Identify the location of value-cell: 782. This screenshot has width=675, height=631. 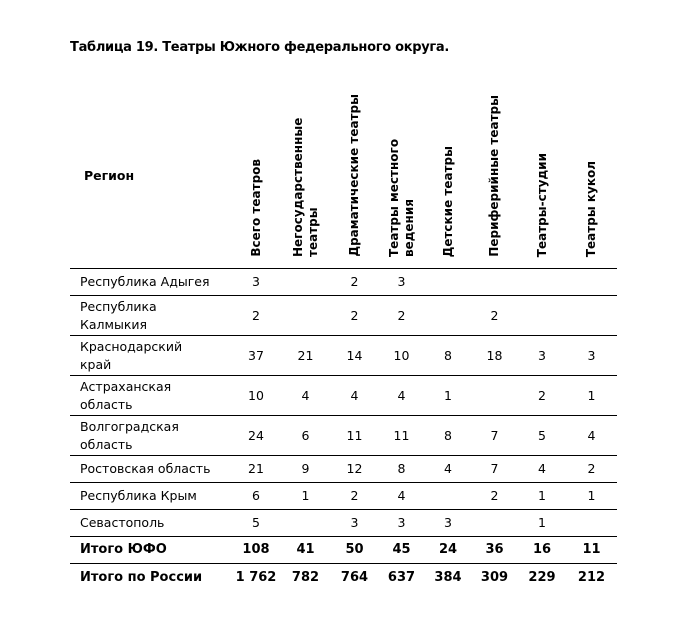
(305, 577).